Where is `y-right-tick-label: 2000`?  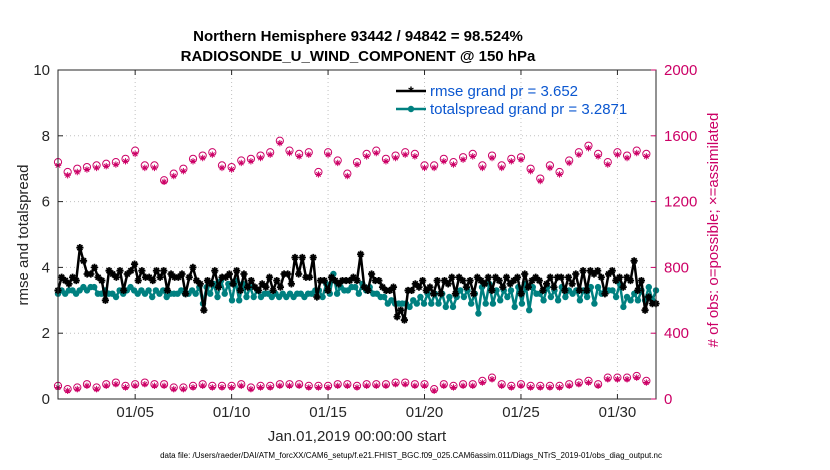 y-right-tick-label: 2000 is located at coordinates (680, 70).